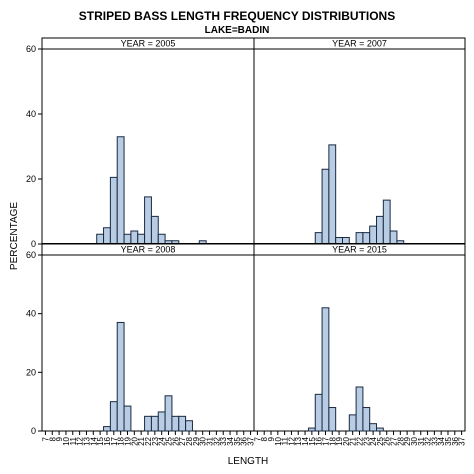 Image resolution: width=474 pixels, height=474 pixels. Describe the element at coordinates (434, 440) in the screenshot. I see `x-tick-label: 33` at that location.